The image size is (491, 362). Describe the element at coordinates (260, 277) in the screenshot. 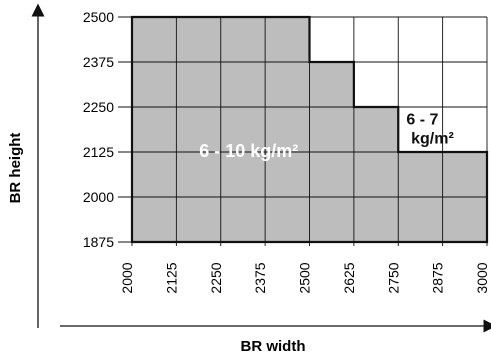

I see `x-tick-label-2375: 2375` at that location.